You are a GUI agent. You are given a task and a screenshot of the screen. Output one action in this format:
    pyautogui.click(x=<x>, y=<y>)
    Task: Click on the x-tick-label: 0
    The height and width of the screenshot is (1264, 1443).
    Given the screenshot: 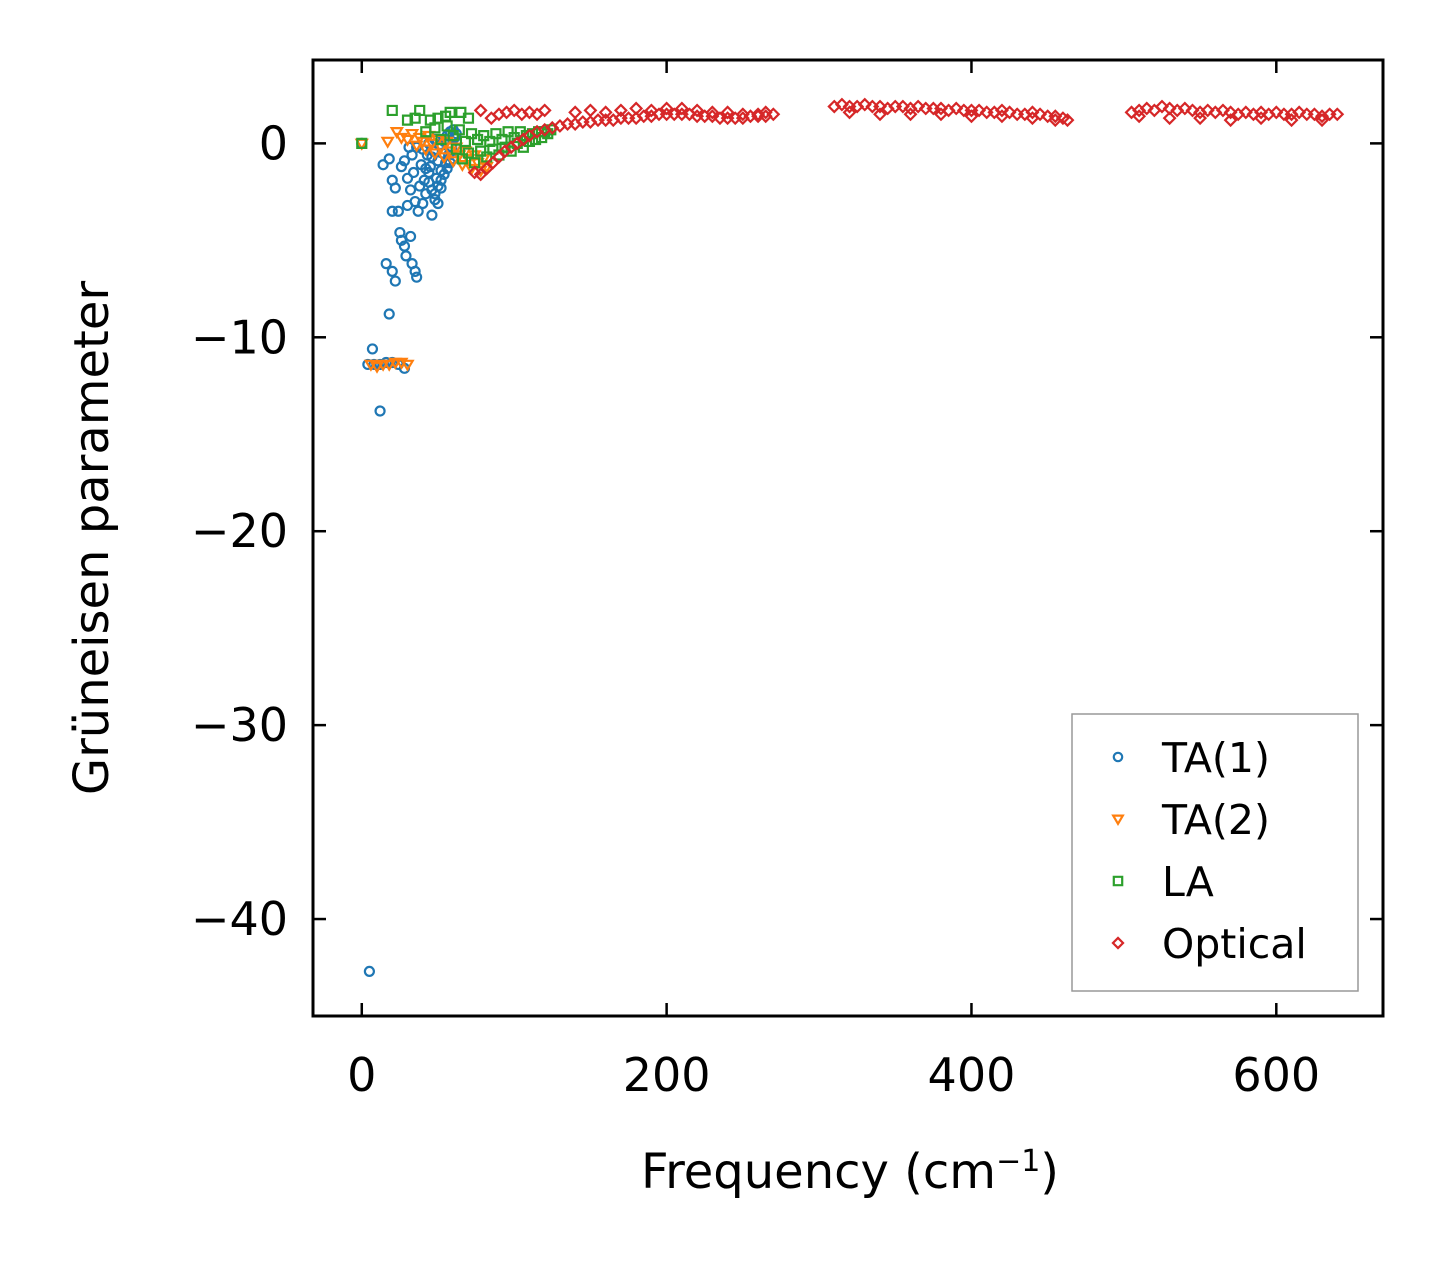 What is the action you would take?
    pyautogui.click(x=361, y=1075)
    